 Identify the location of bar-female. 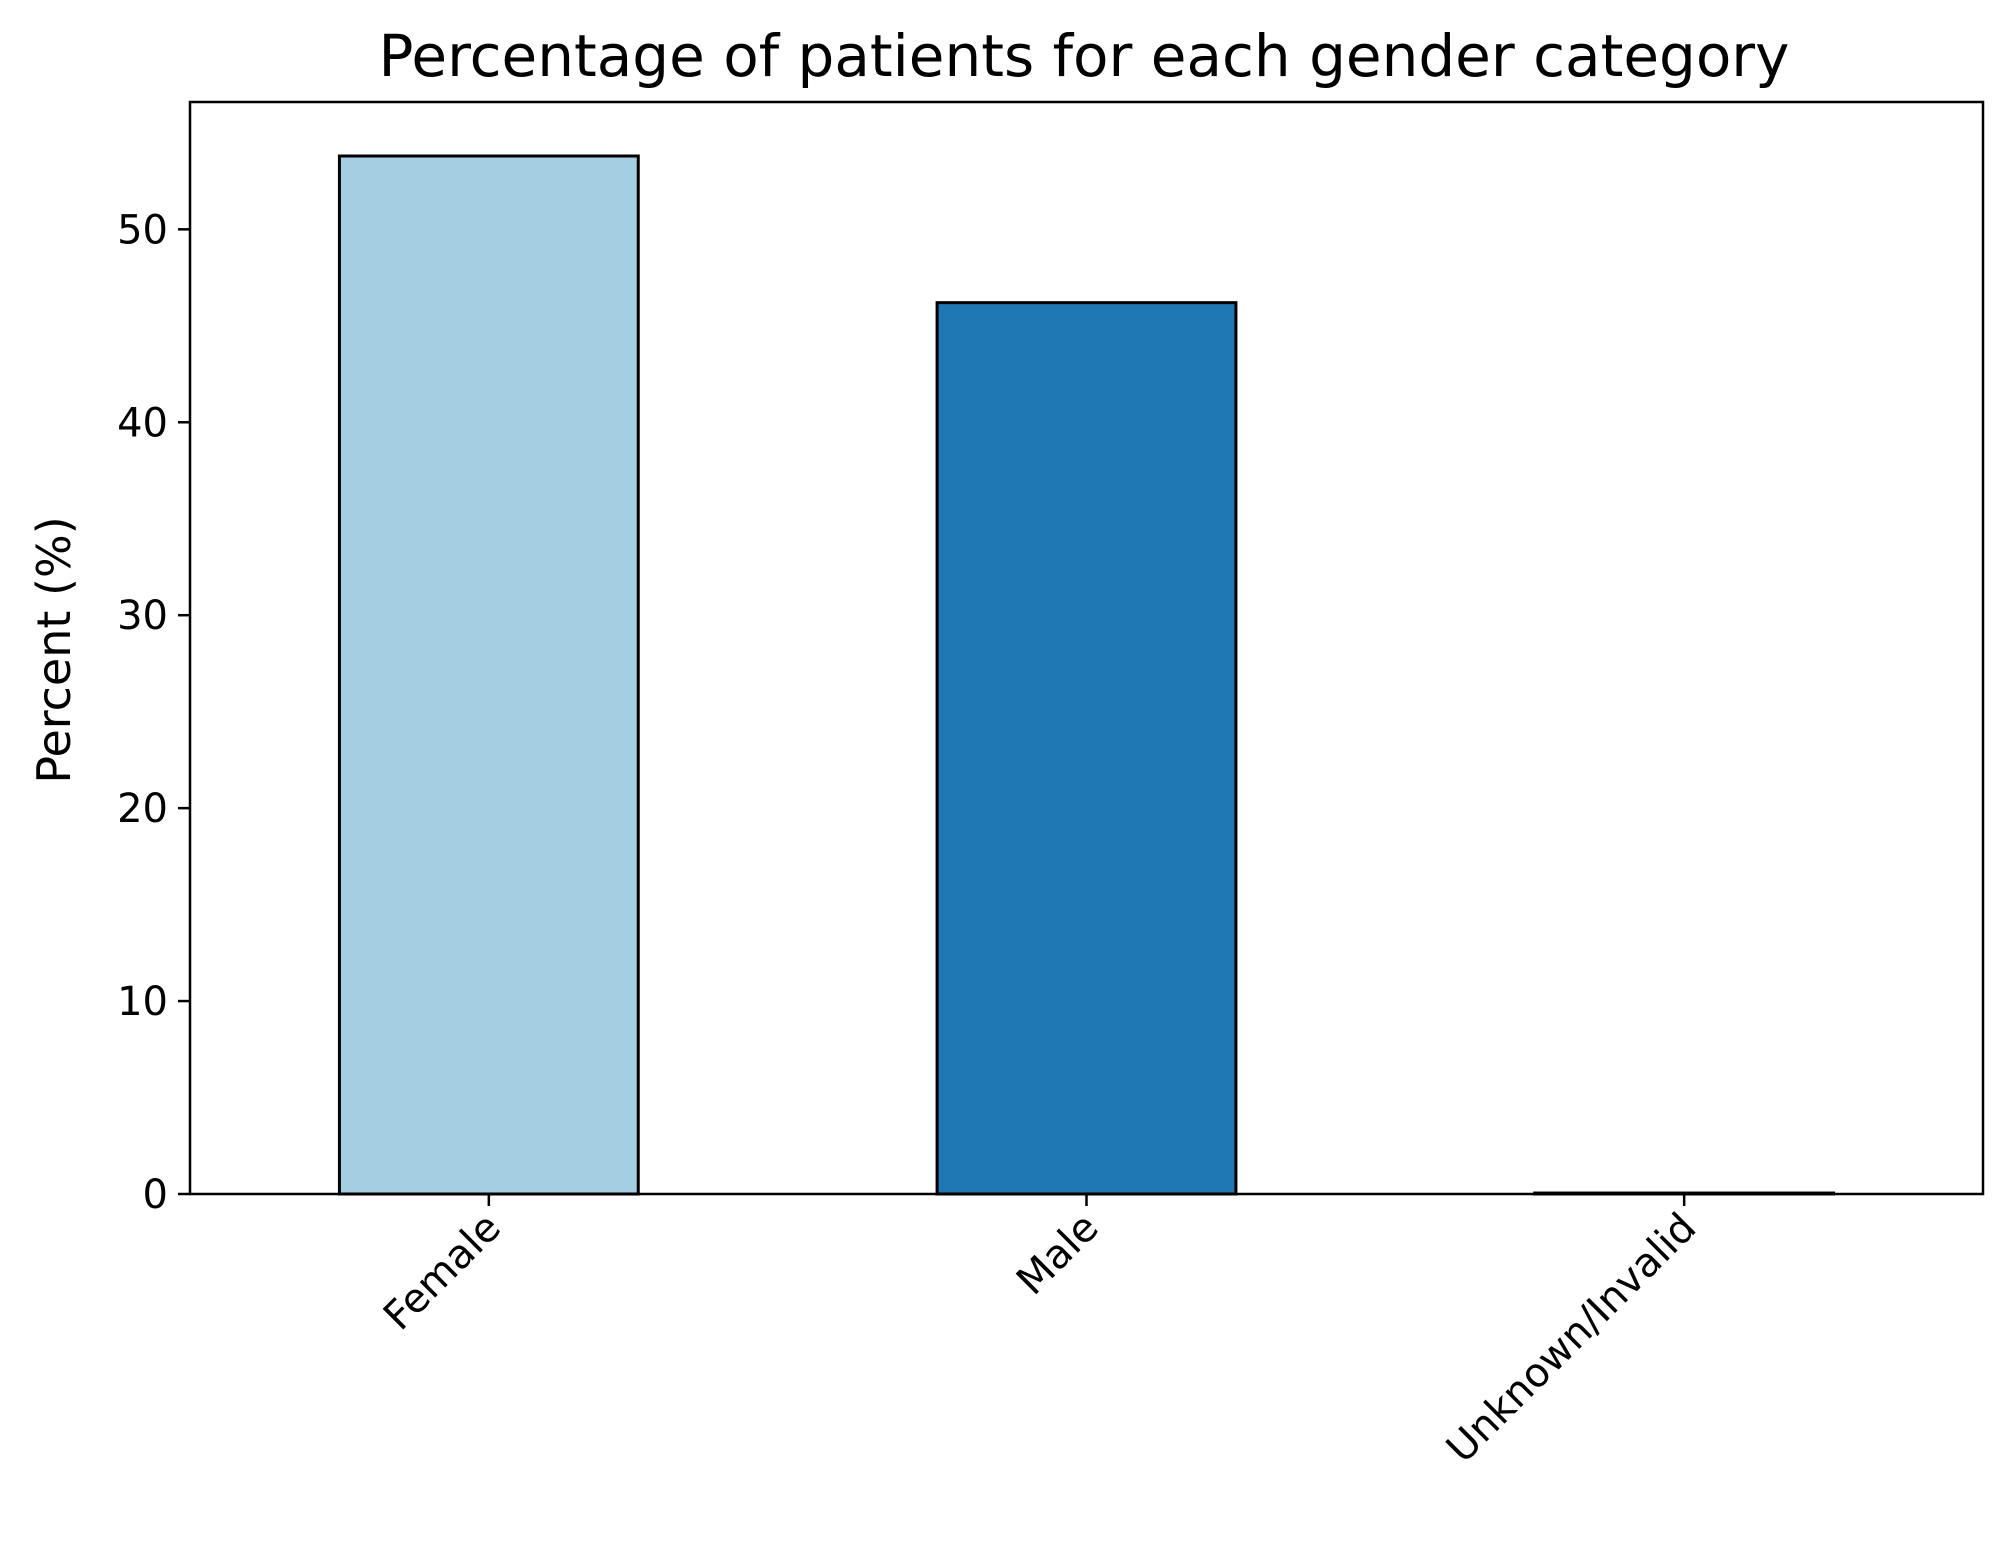
(488, 675).